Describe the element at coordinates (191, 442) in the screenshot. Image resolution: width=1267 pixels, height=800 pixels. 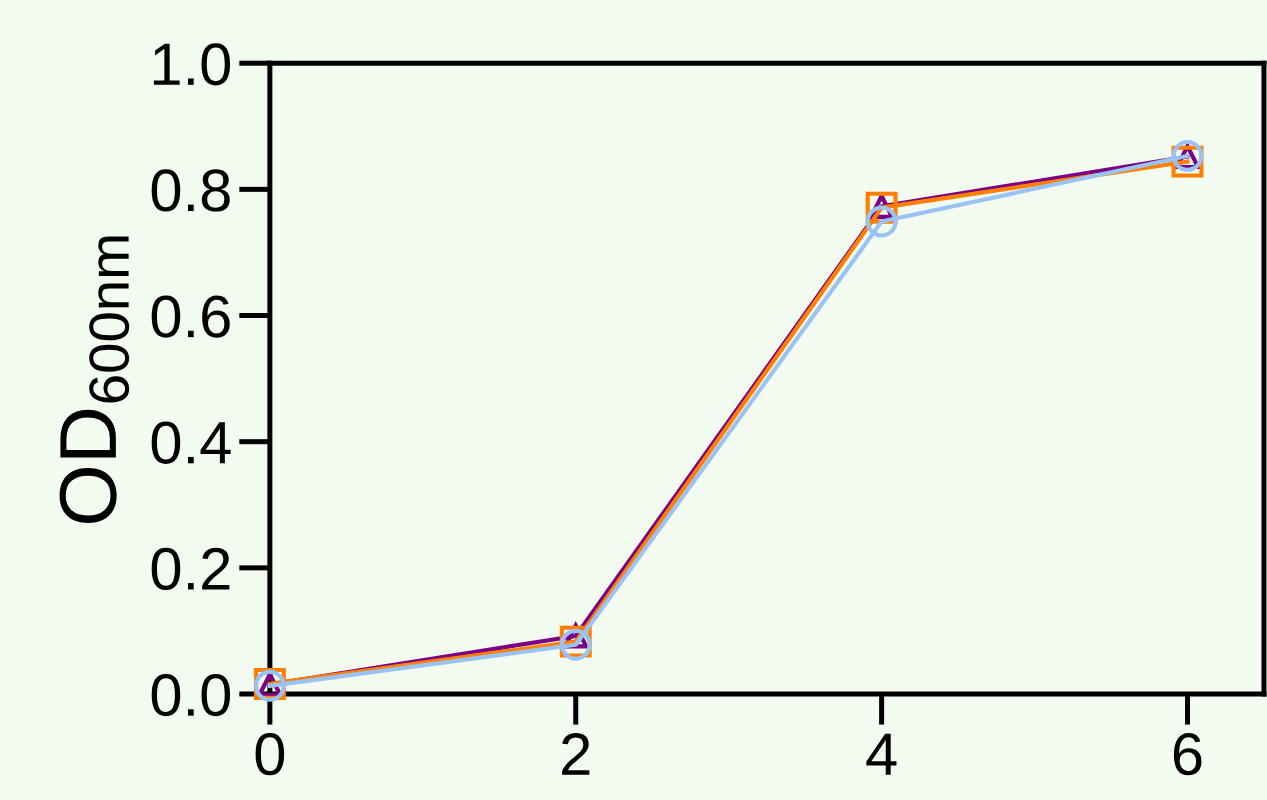
I see `y-tick-label: 0.4` at that location.